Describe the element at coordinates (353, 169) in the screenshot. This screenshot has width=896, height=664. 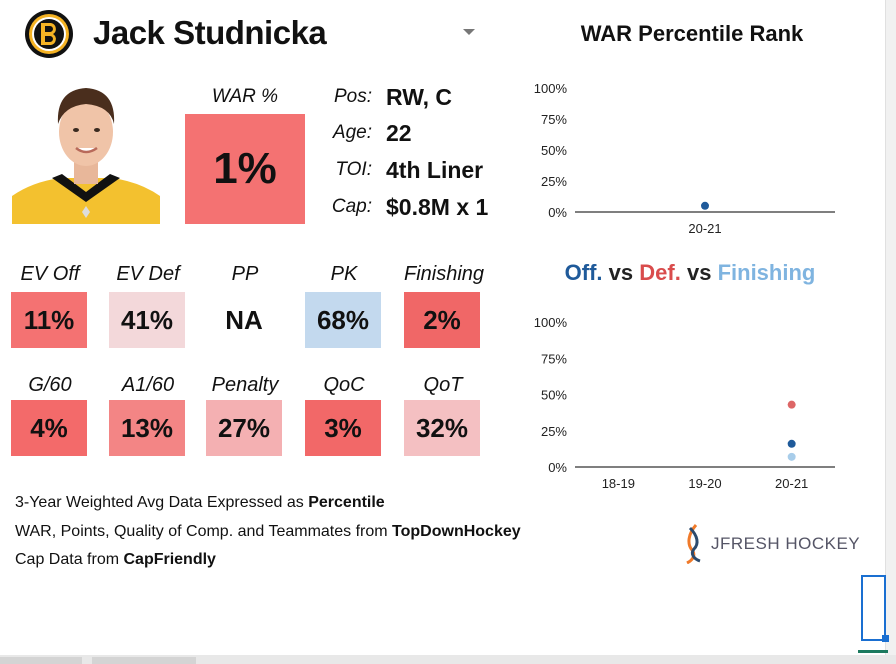
I see `info-label-toi: TOI:` at that location.